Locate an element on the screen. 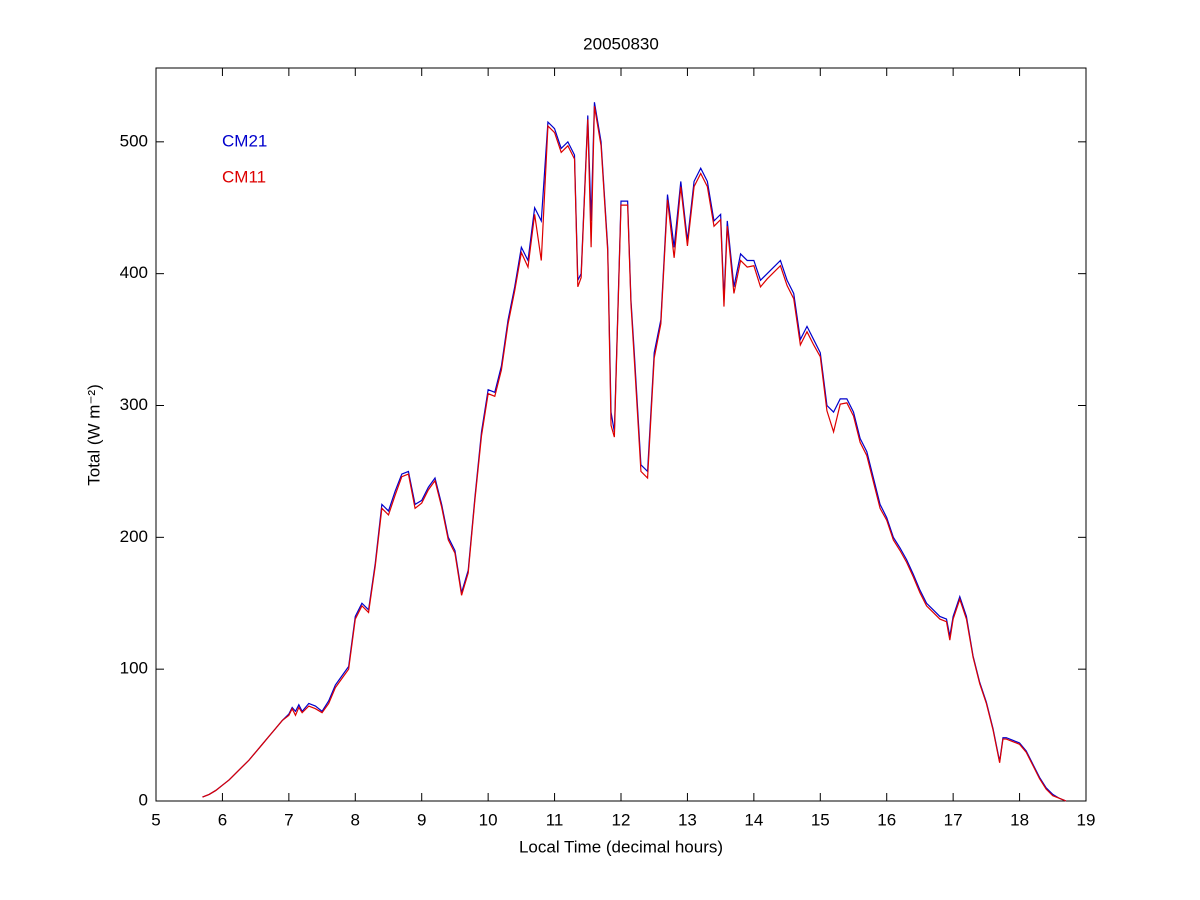 The width and height of the screenshot is (1200, 900). legend-entry: CM21 is located at coordinates (244, 140).